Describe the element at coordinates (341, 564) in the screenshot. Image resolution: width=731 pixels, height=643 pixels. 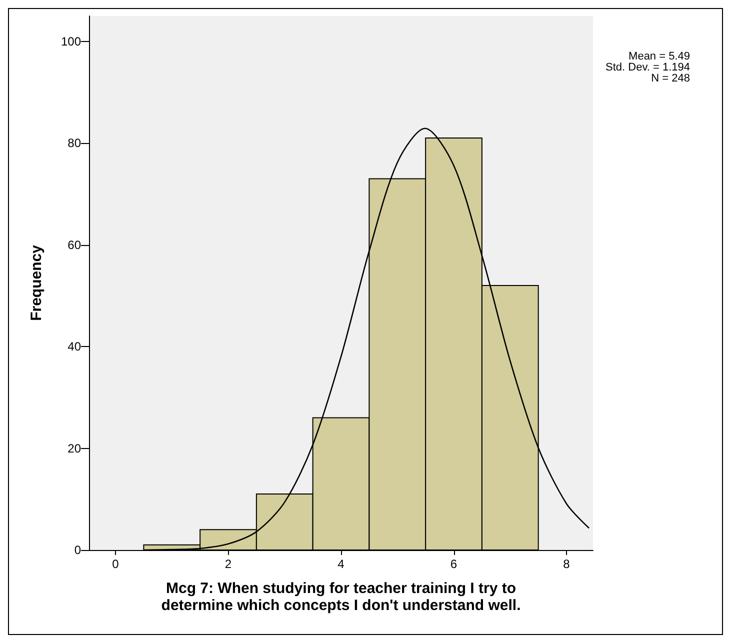
I see `x-tick-label: 4` at that location.